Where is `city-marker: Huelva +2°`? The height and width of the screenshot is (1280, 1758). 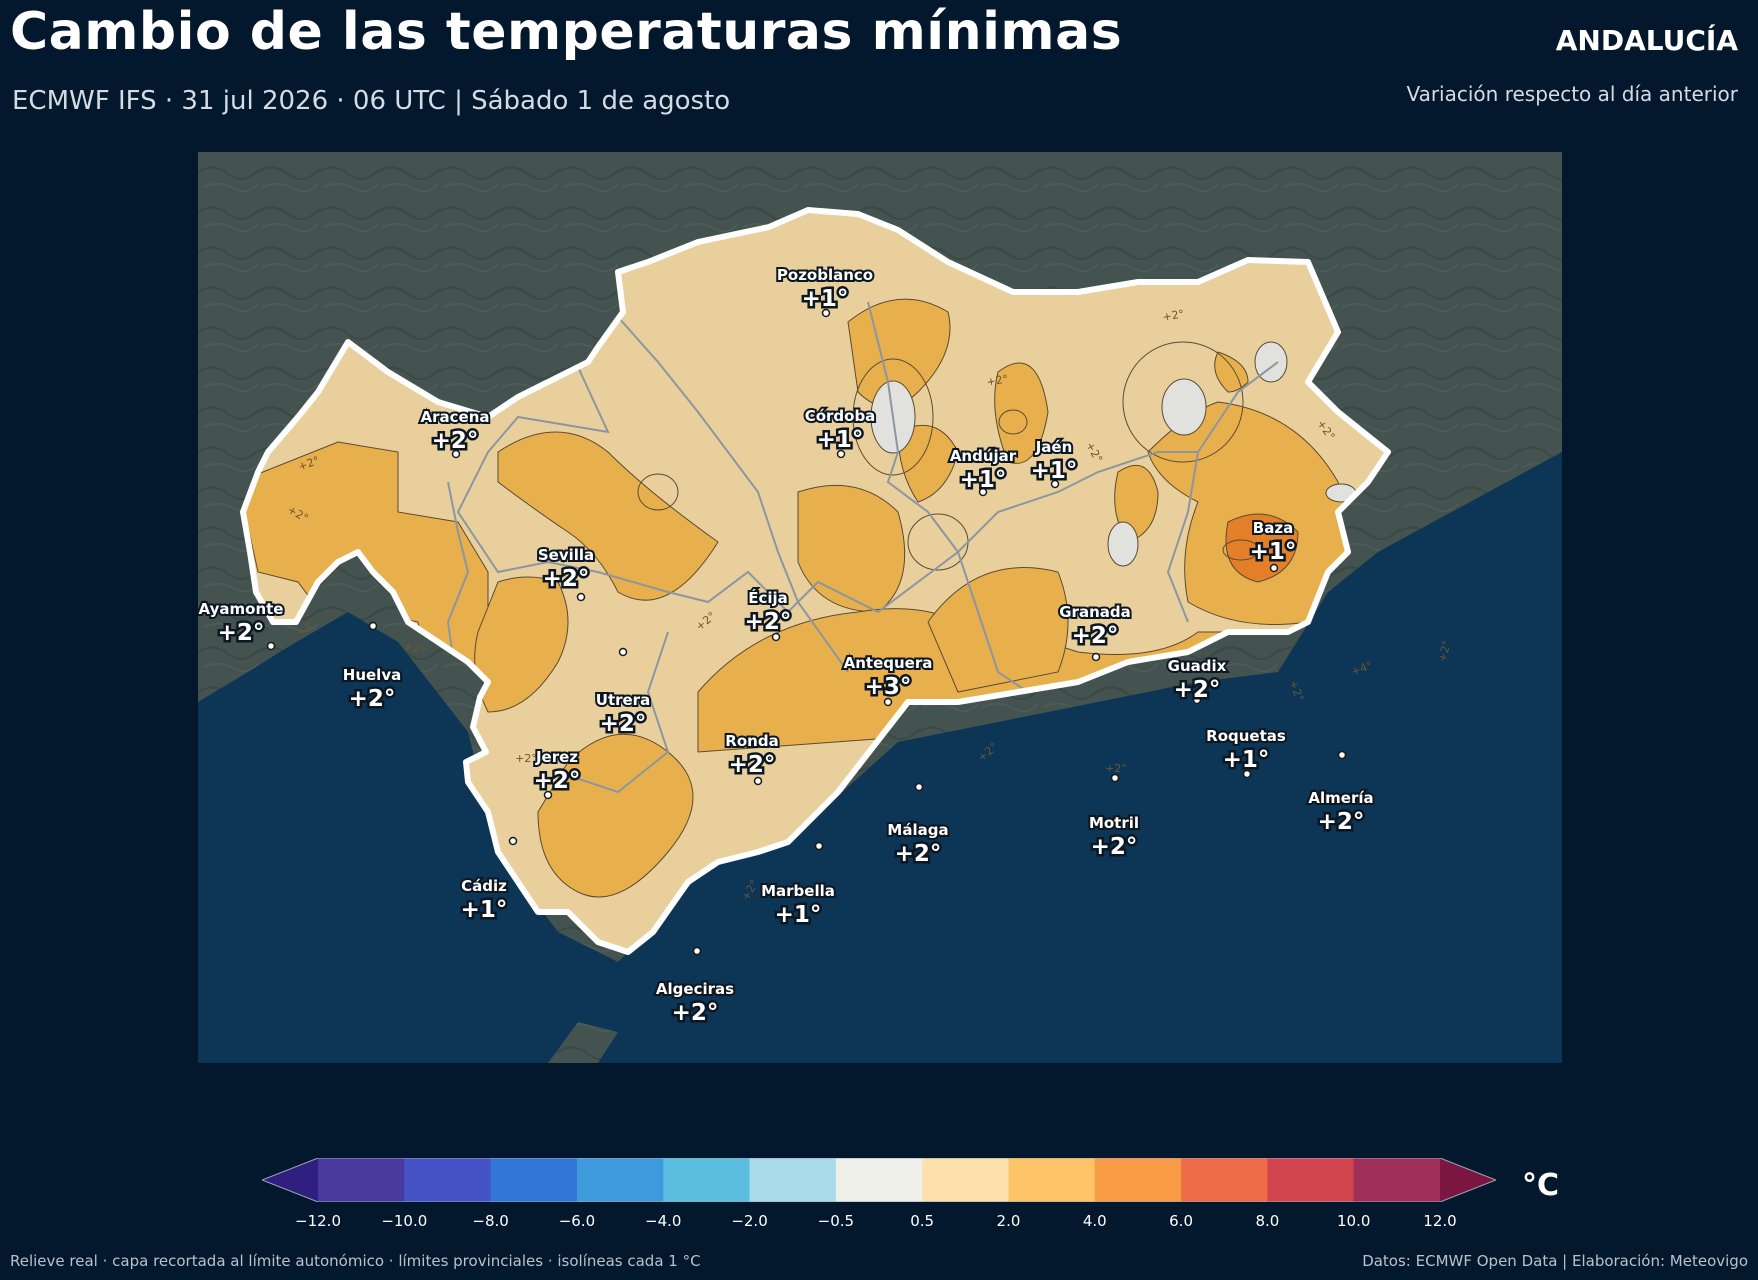 city-marker: Huelva +2° is located at coordinates (372, 668).